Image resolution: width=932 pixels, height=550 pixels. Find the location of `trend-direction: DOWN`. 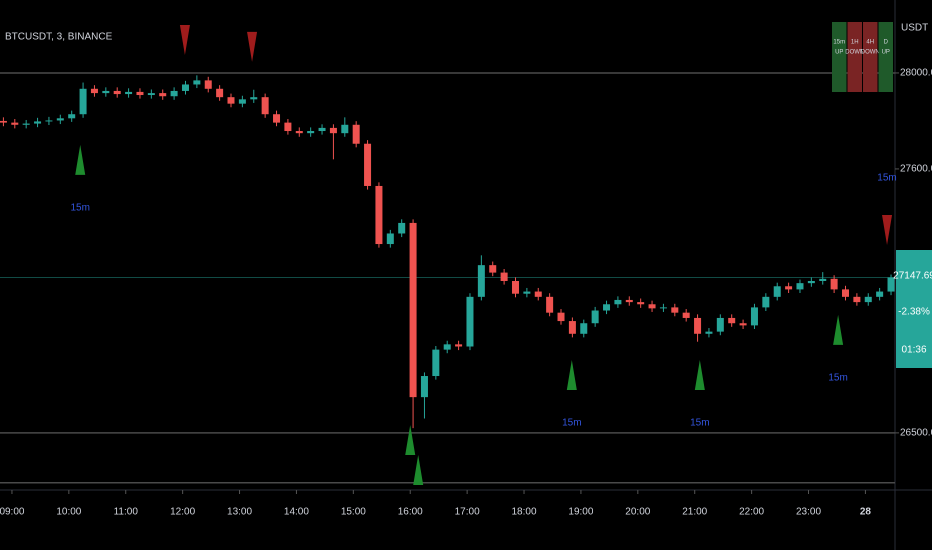

trend-direction: DOWN is located at coordinates (854, 53).